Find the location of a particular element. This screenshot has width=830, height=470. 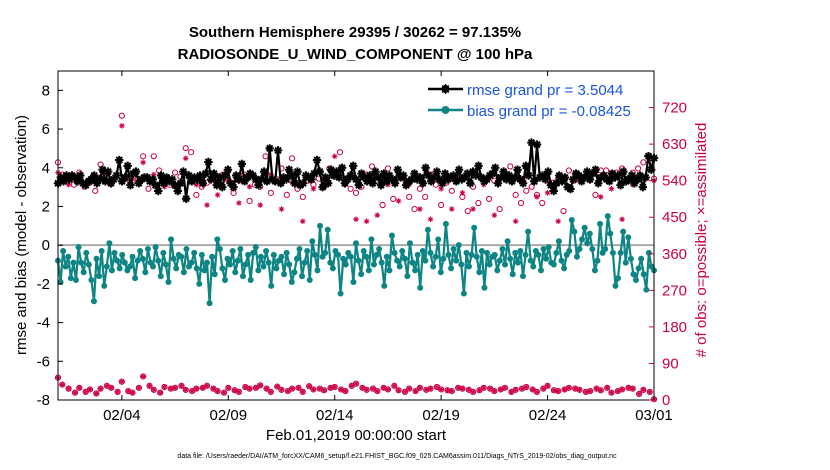

y-tick-label: 2 is located at coordinates (46, 206).